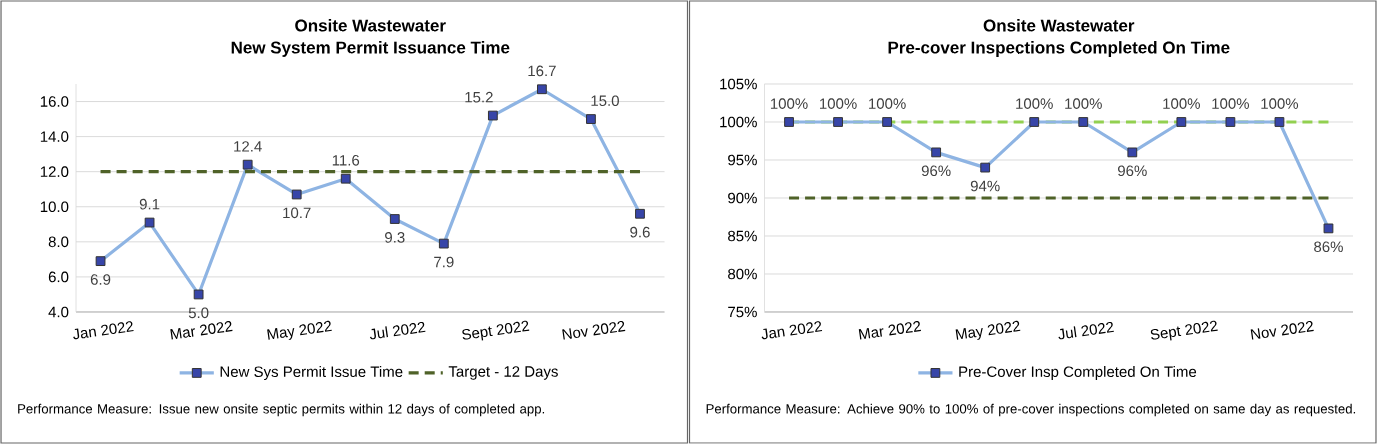  I want to click on text: Performance Measure: Issue new onsite septic permits within 12 days of completed app., so click(281, 410).